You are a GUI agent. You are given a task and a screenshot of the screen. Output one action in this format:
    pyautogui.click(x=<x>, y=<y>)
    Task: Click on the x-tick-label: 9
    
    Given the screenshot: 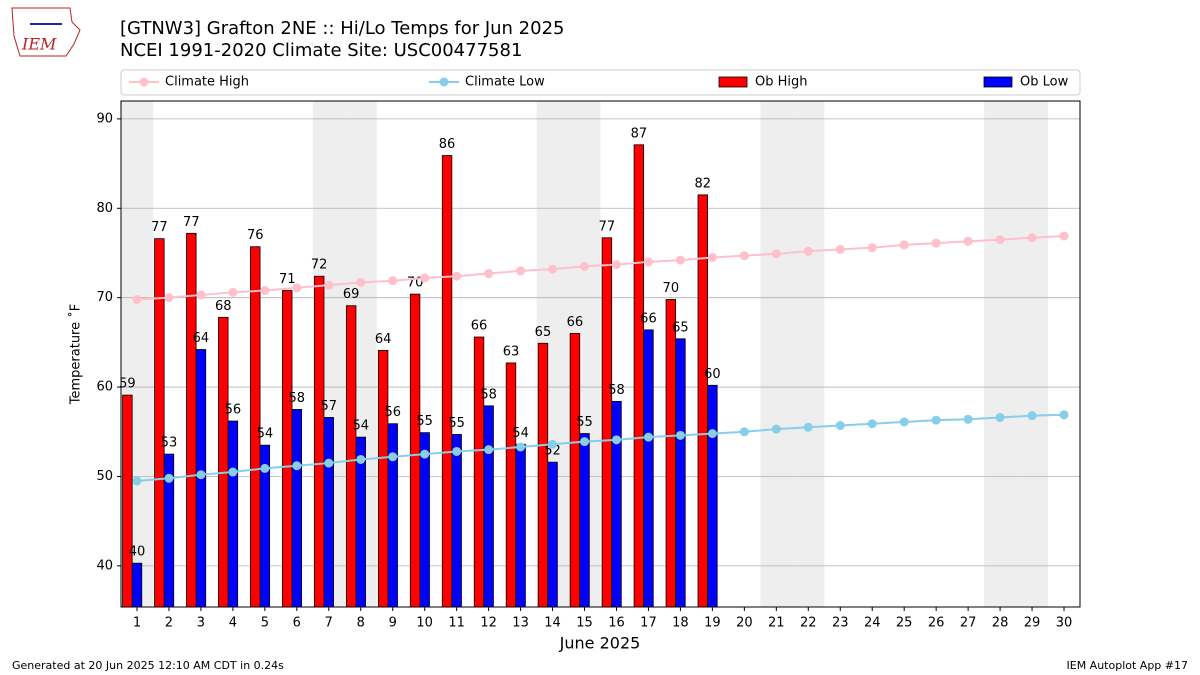 What is the action you would take?
    pyautogui.click(x=393, y=623)
    